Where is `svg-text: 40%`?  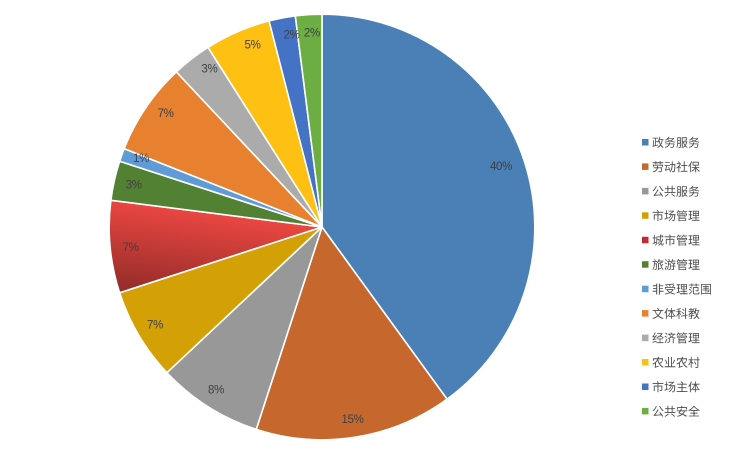 svg-text: 40% is located at coordinates (501, 167).